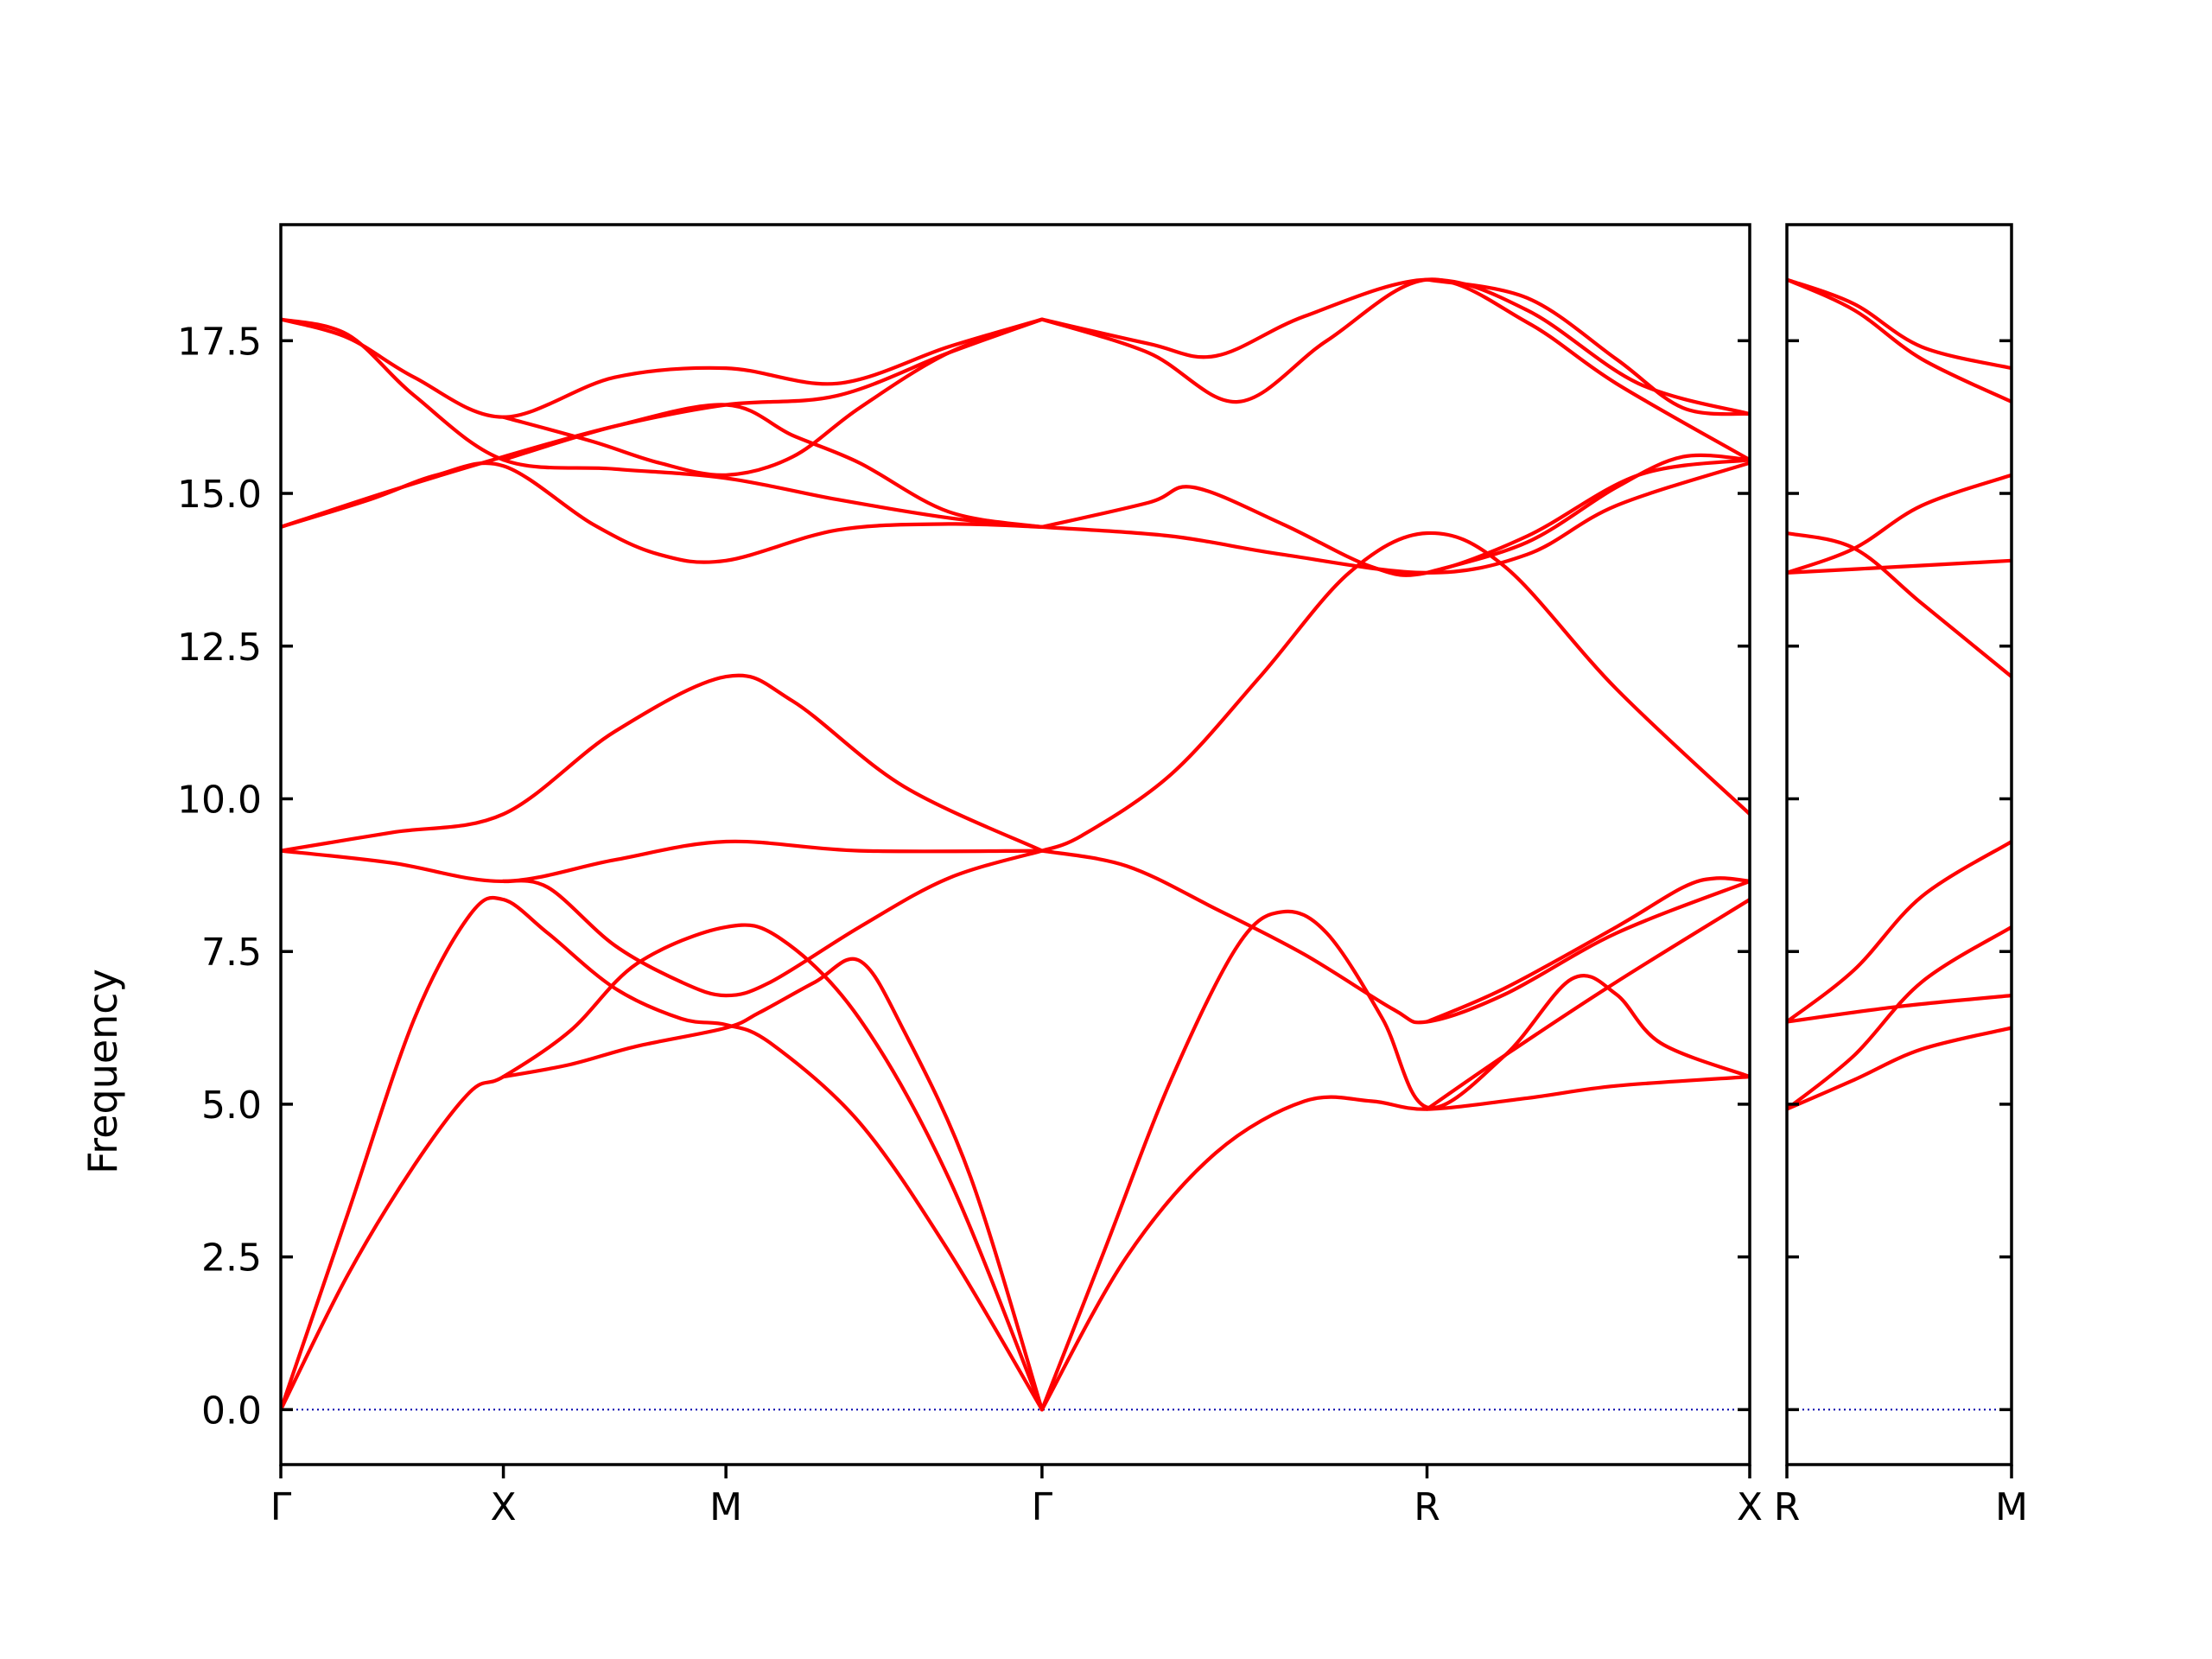 Image resolution: width=2212 pixels, height=1659 pixels. I want to click on y-tick-label: 10.0, so click(219, 800).